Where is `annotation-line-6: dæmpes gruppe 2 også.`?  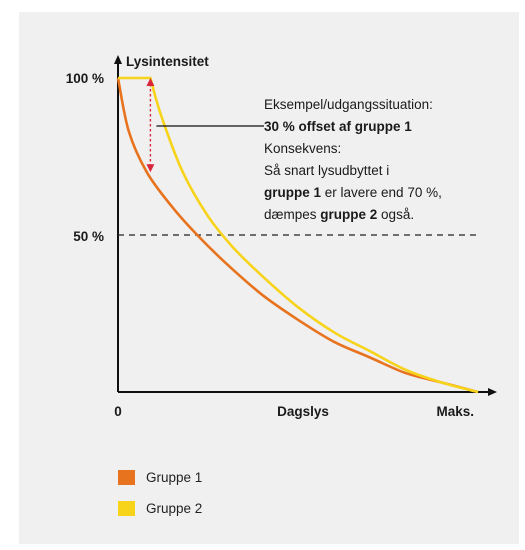
annotation-line-6: dæmpes gruppe 2 også. is located at coordinates (339, 214).